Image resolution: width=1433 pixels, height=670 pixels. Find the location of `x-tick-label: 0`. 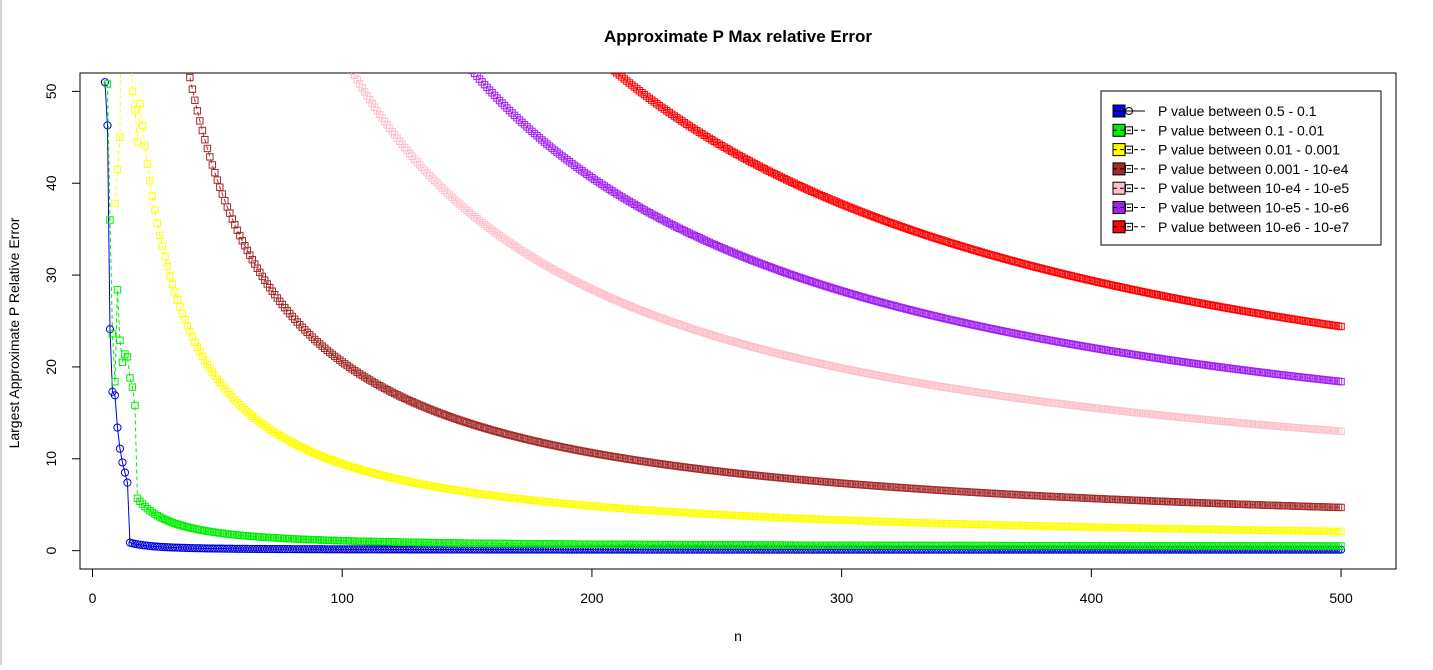

x-tick-label: 0 is located at coordinates (93, 598).